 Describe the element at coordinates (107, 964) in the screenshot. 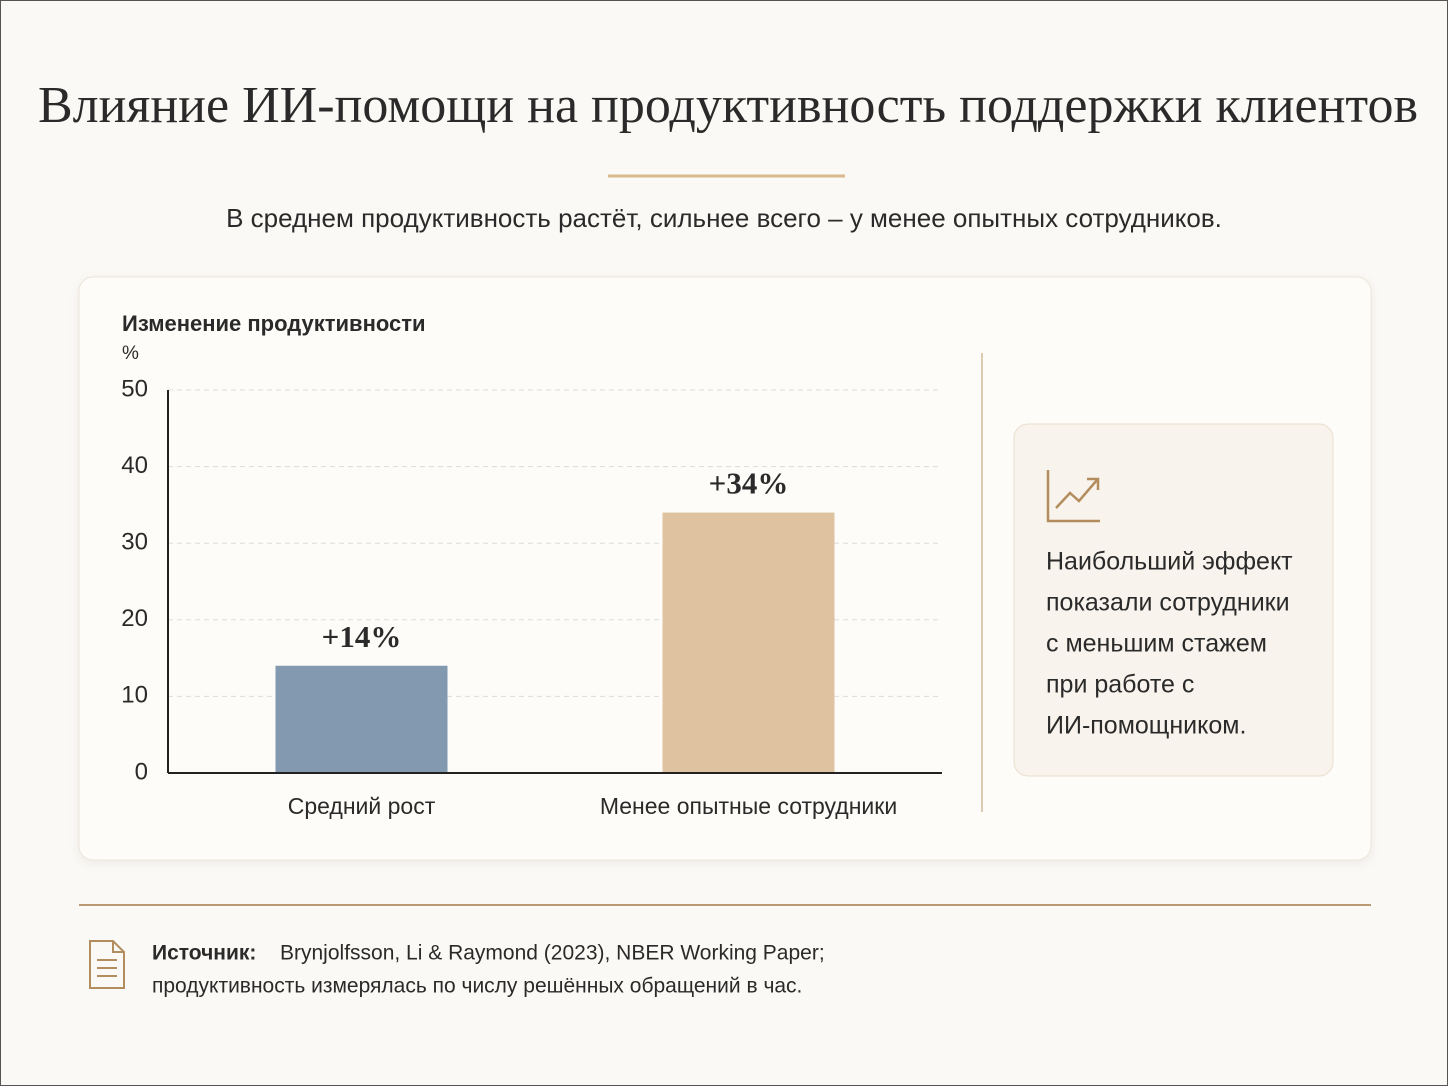

I see `document-icon` at that location.